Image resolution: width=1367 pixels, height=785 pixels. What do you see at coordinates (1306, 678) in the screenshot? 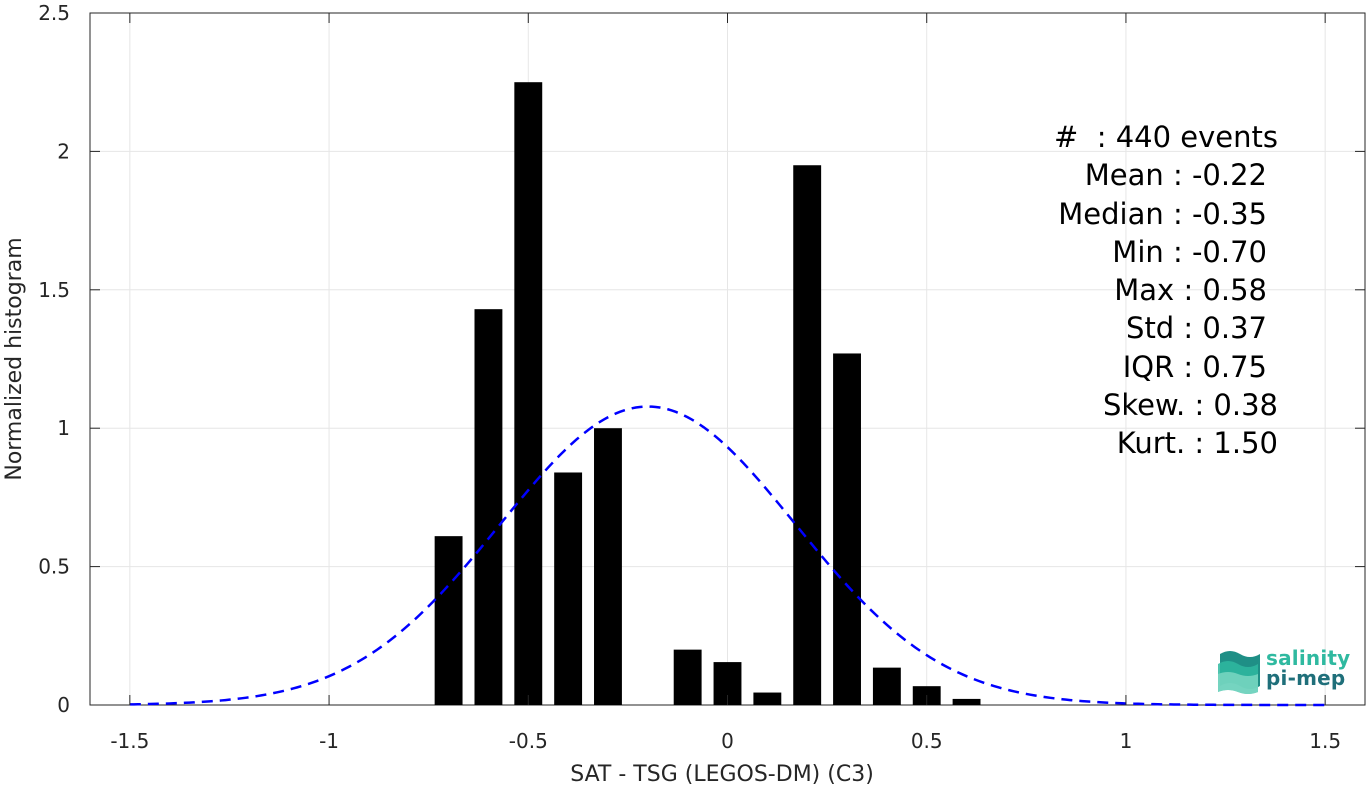
I see `logo-text-pimep: pi-mep` at bounding box center [1306, 678].